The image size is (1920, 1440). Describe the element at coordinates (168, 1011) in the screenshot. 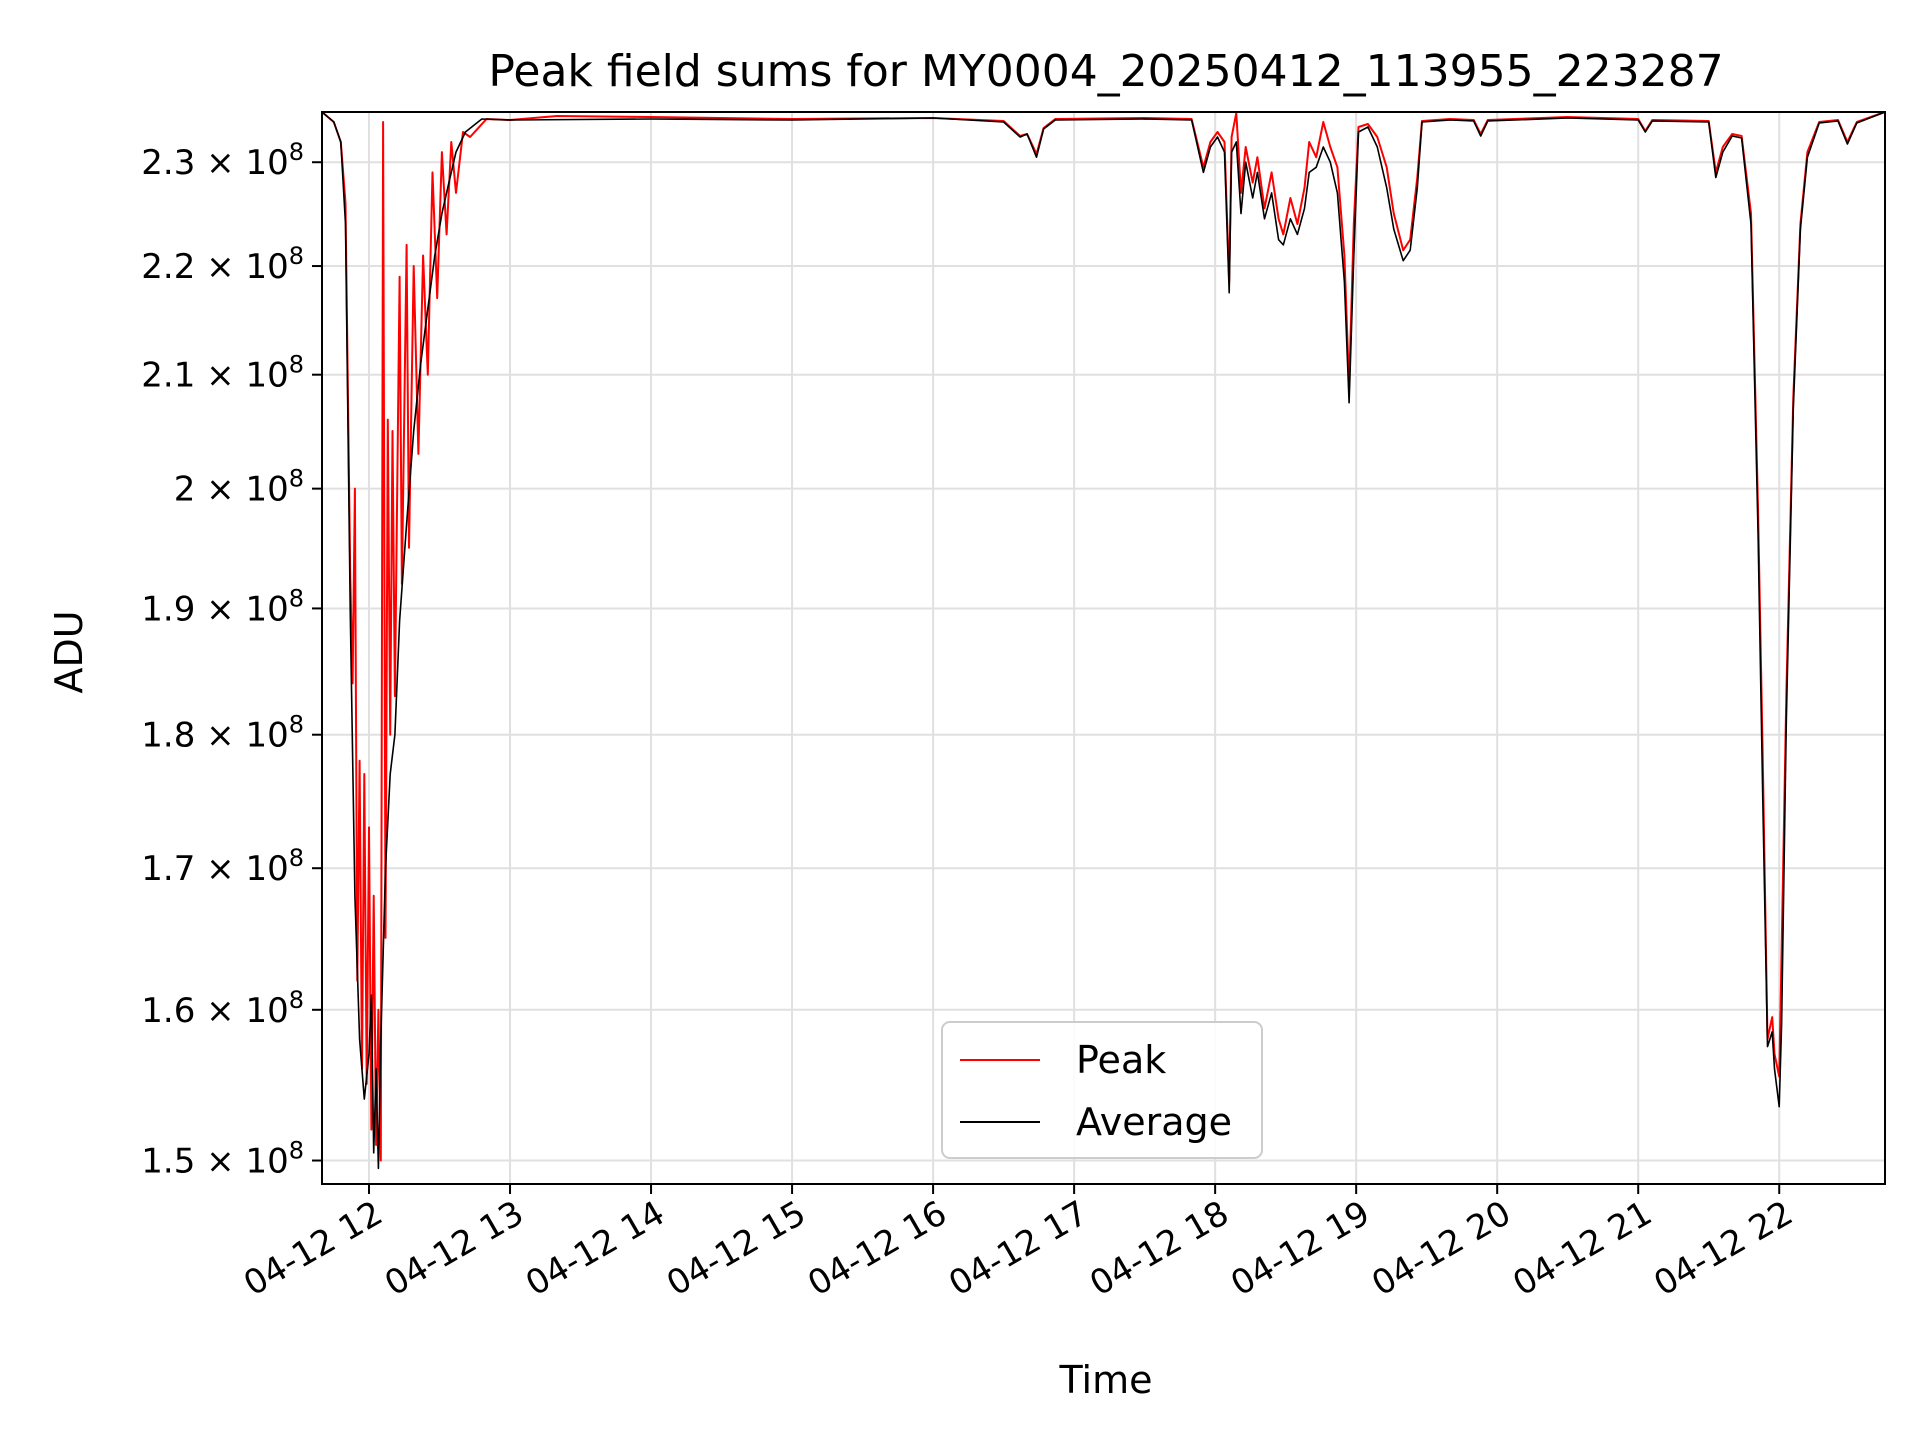

I see `y-tick-mantissa: 1.6` at that location.